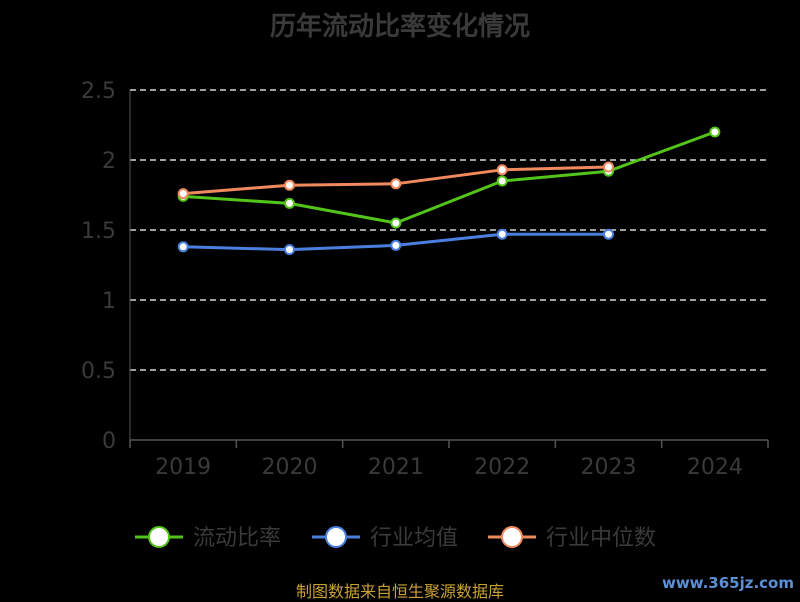 The image size is (800, 602). I want to click on legend-label: 行业均值, so click(414, 538).